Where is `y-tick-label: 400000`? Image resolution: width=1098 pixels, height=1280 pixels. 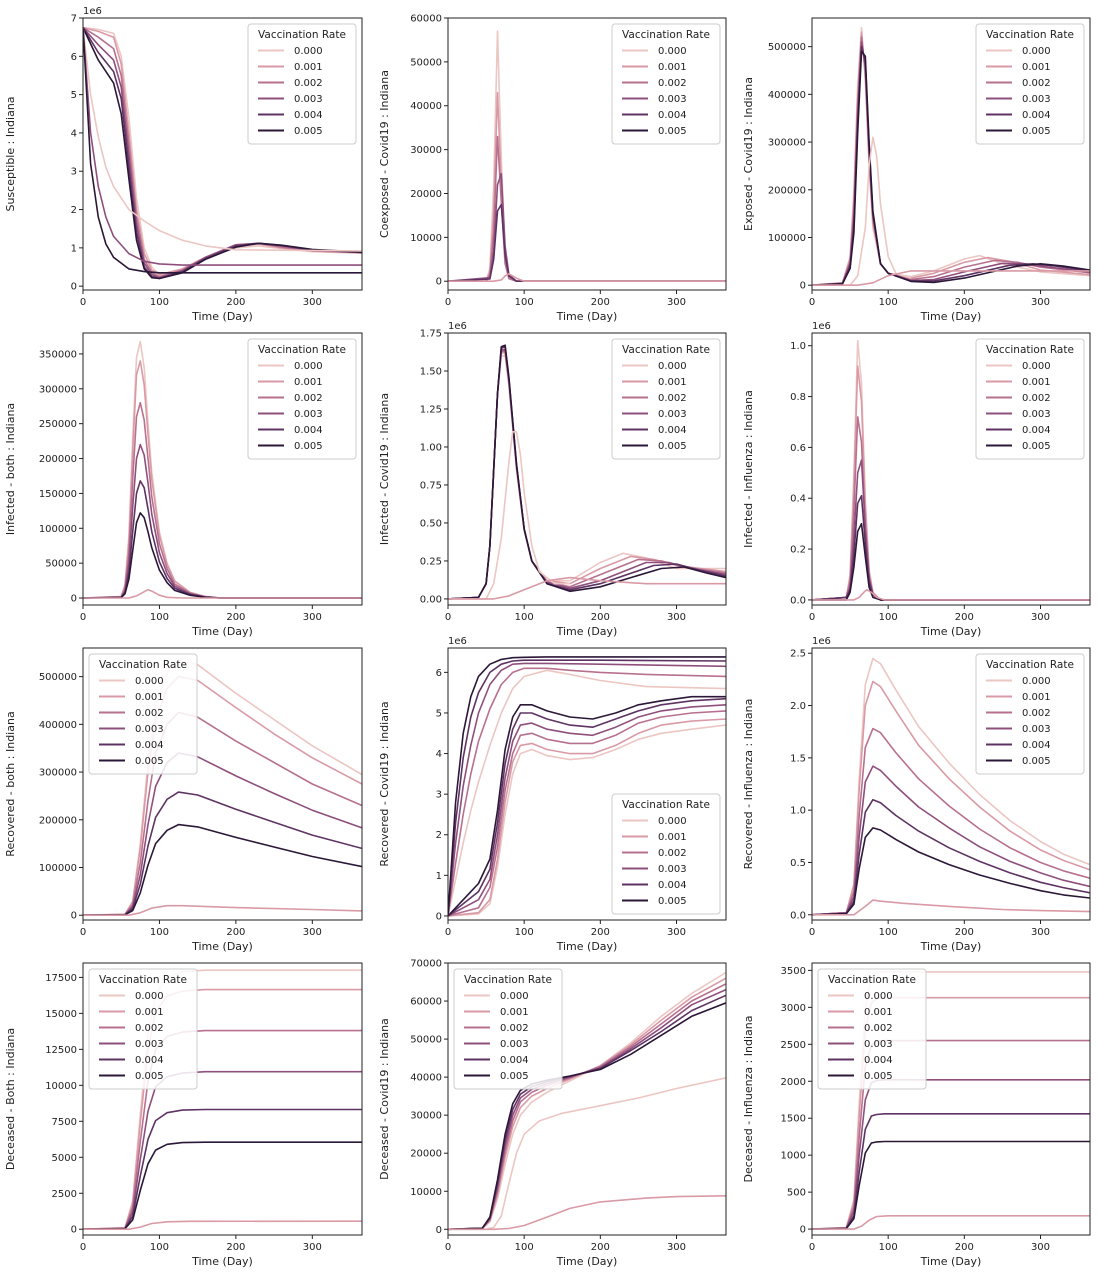
y-tick-label: 400000 is located at coordinates (787, 95).